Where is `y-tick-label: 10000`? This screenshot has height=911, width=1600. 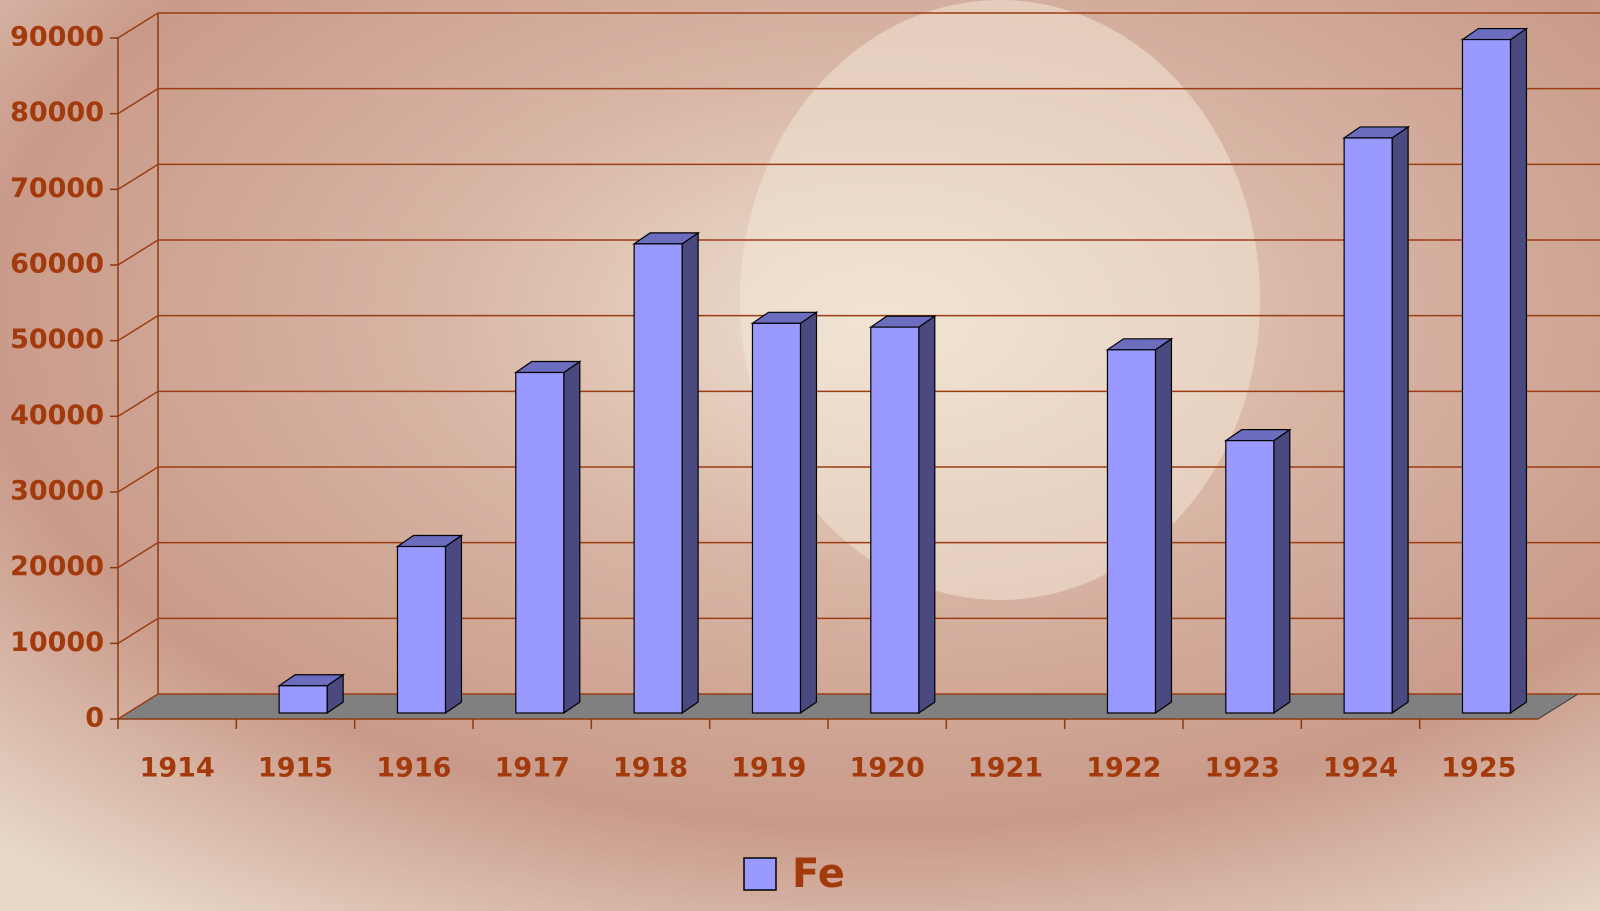
y-tick-label: 10000 is located at coordinates (57, 642).